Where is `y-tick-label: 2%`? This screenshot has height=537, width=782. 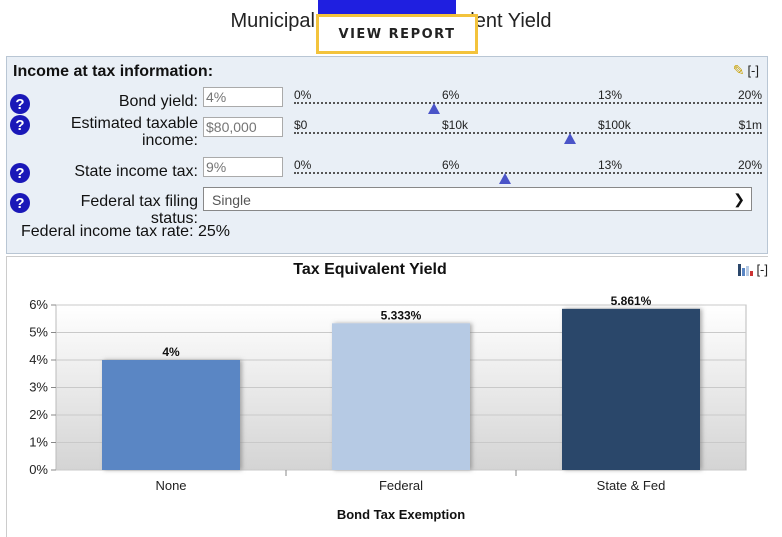
y-tick-label: 2% is located at coordinates (38, 414).